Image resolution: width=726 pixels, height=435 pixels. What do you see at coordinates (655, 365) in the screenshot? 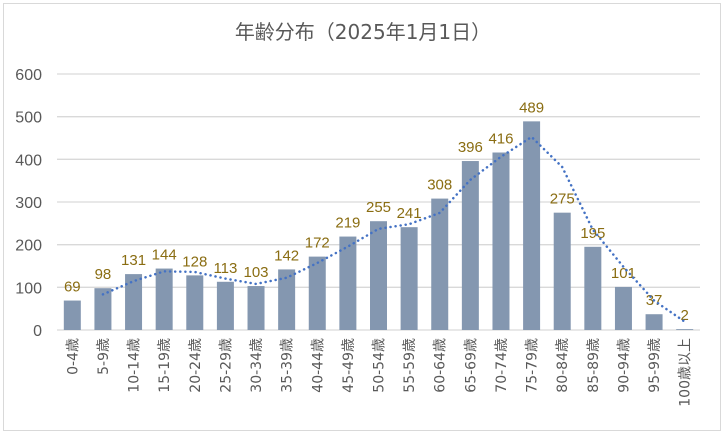
I see `x-tick-label: 95-99歳` at bounding box center [655, 365].